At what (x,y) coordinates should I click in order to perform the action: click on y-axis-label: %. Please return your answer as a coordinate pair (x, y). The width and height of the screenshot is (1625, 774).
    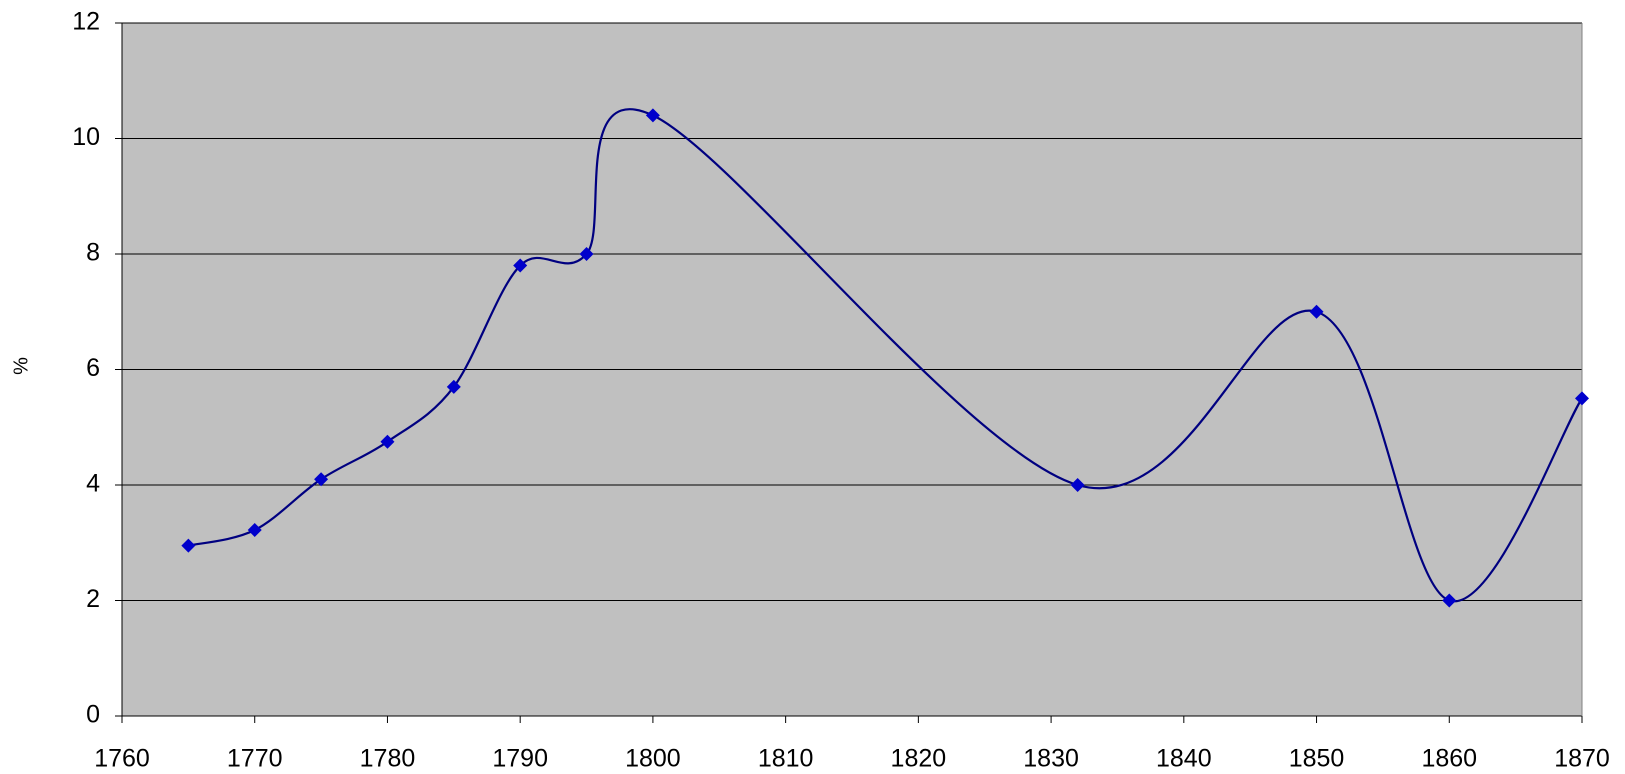
    Looking at the image, I should click on (21, 366).